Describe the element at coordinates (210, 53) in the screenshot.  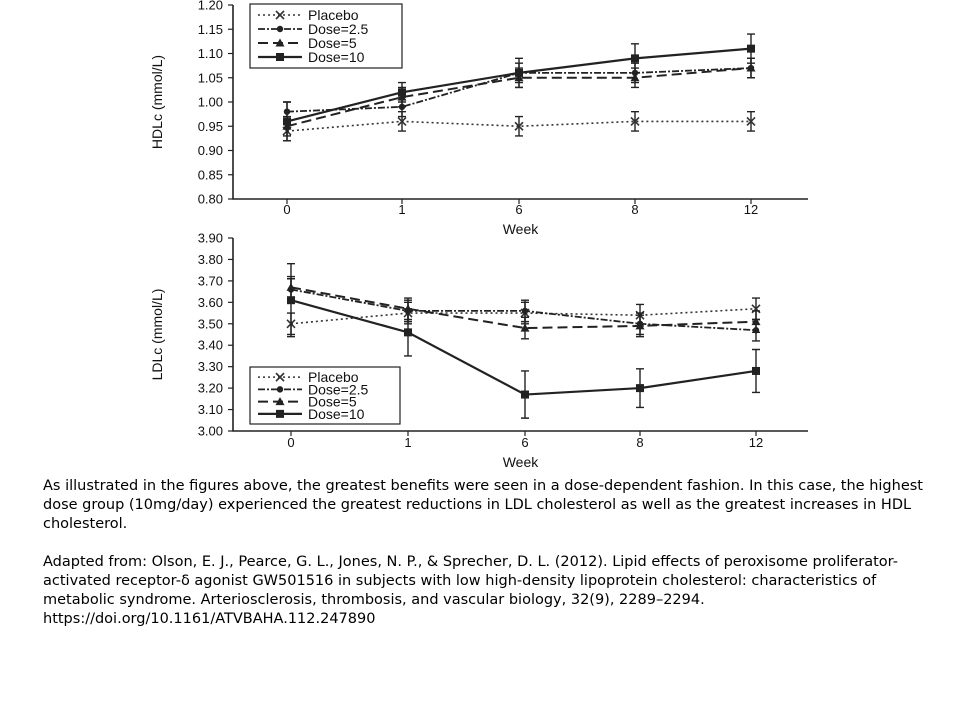
I see `y-tick-label: 1.10` at that location.